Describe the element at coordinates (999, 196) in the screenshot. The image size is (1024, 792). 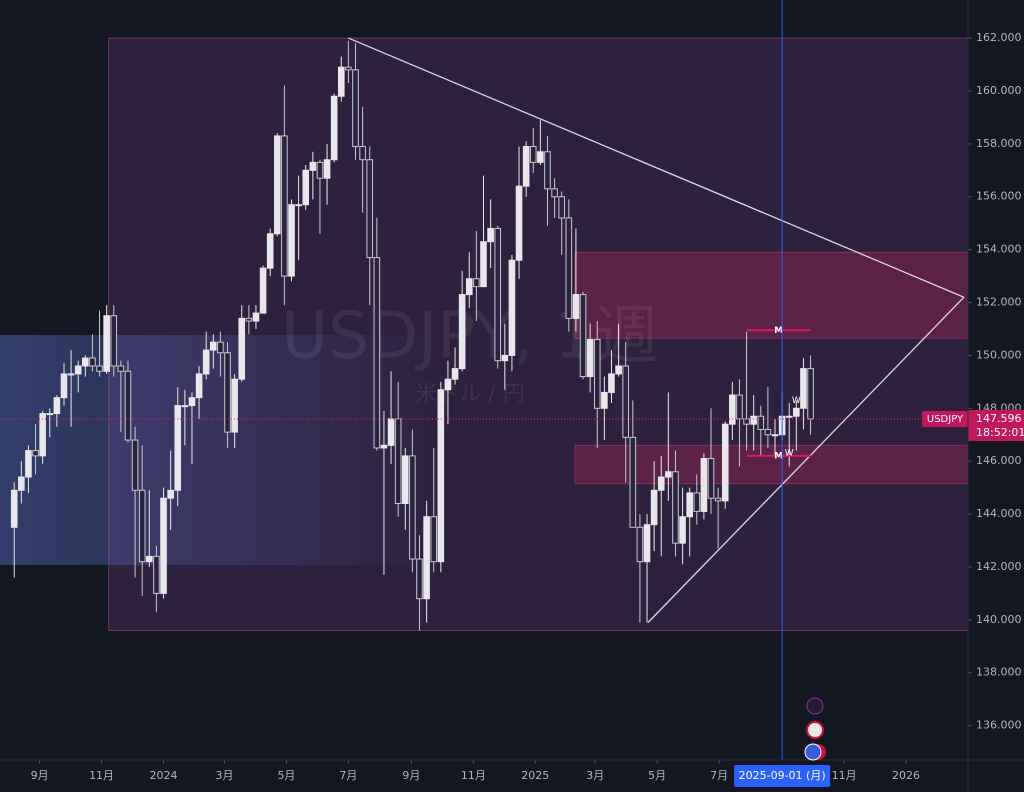
I see `y-tick-label: 156.000` at that location.